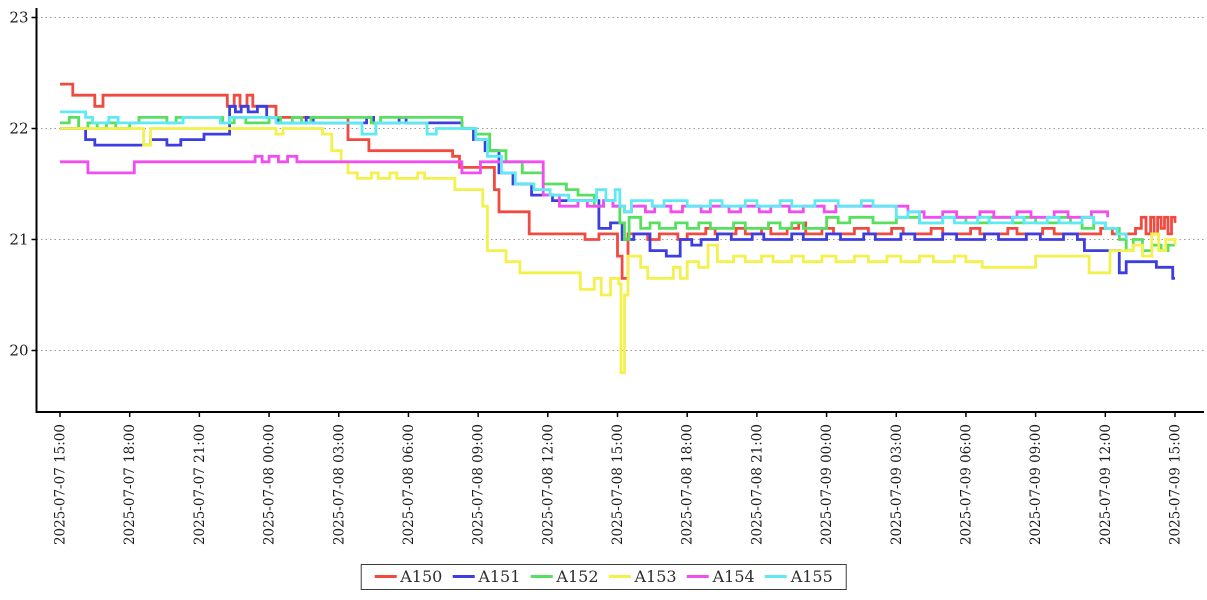 The image size is (1207, 600). What do you see at coordinates (1176, 484) in the screenshot?
I see `x-tick-label: 2025-07-09 15:00` at bounding box center [1176, 484].